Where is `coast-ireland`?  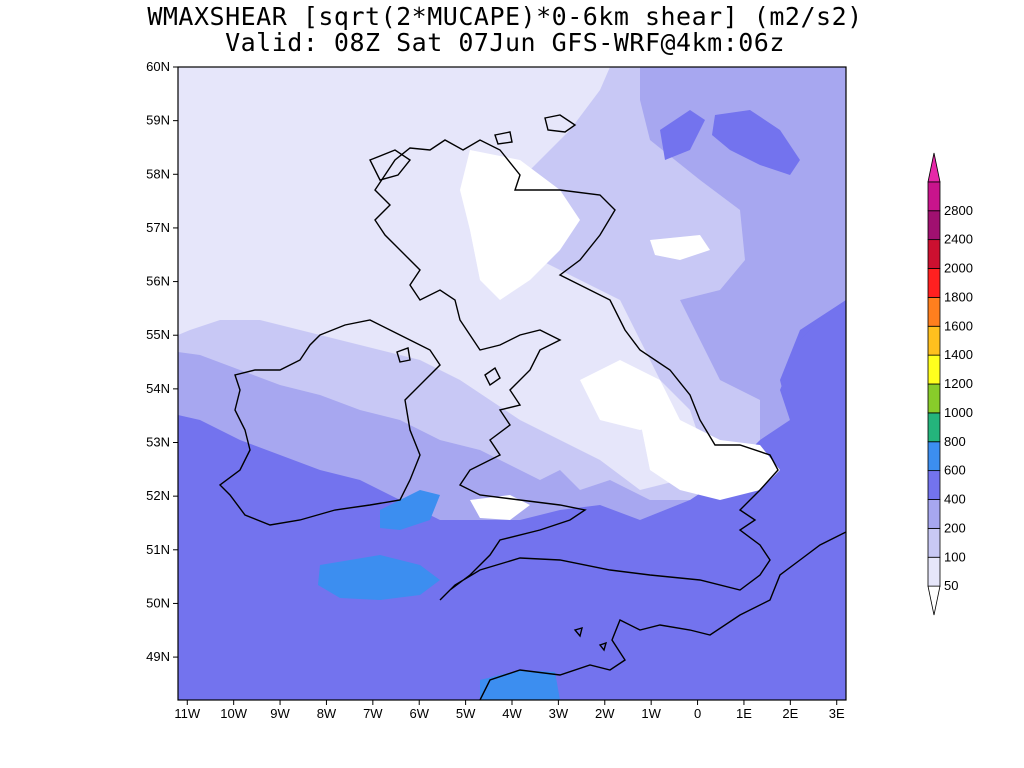
coast-ireland is located at coordinates (329, 422).